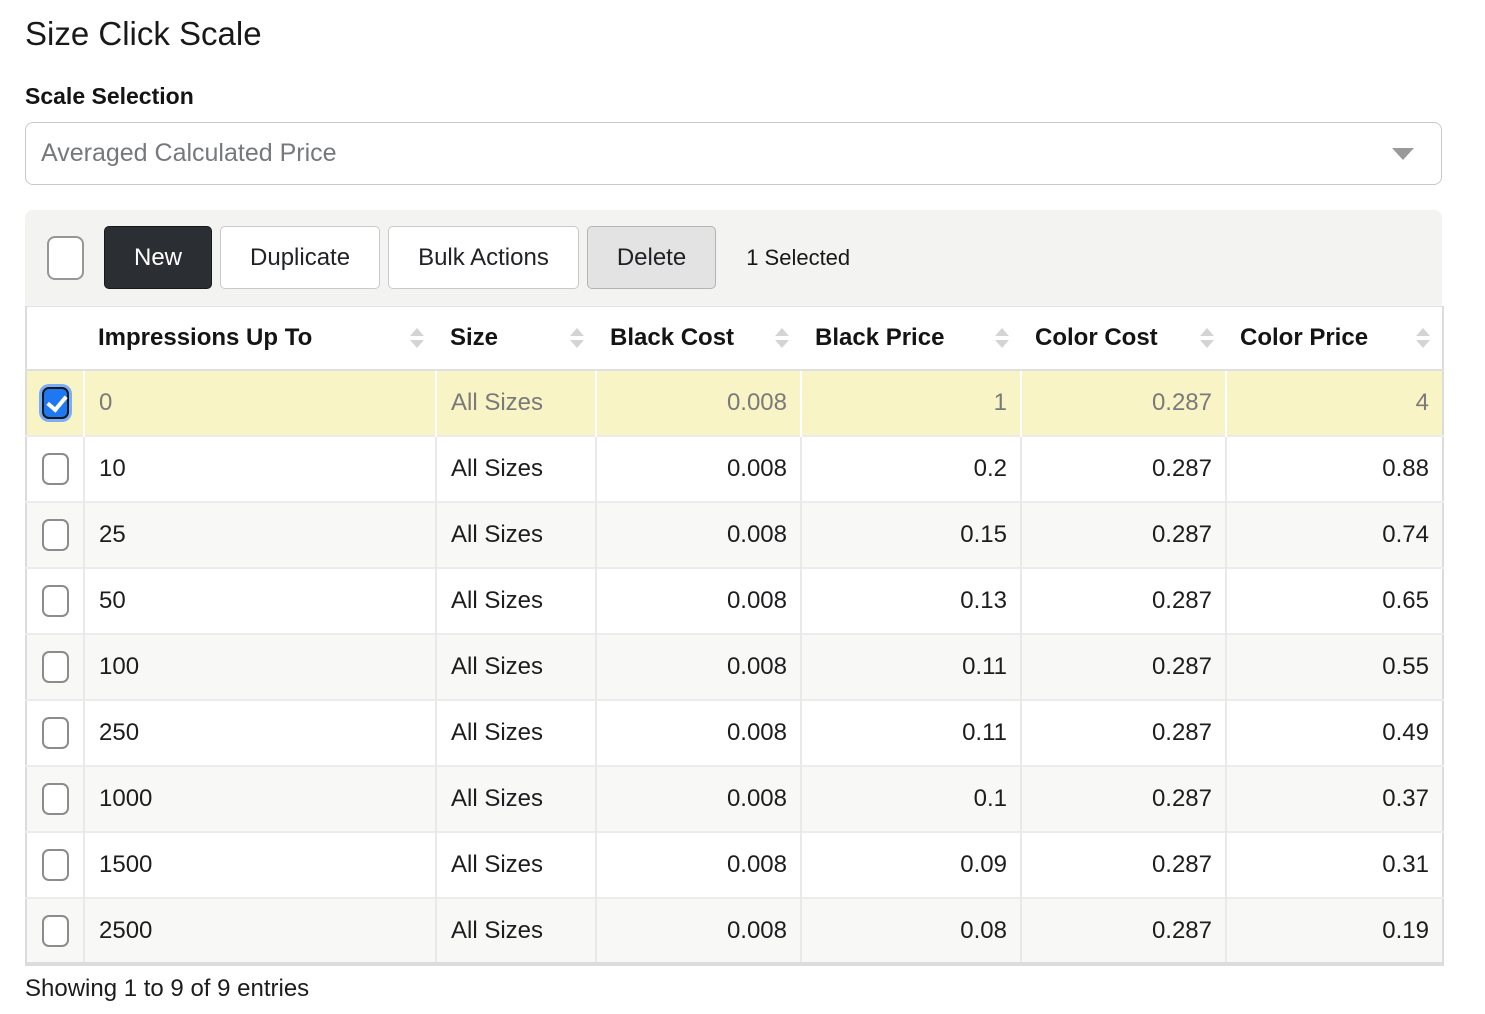  What do you see at coordinates (1334, 667) in the screenshot?
I see `cell-color-price: 0.55` at bounding box center [1334, 667].